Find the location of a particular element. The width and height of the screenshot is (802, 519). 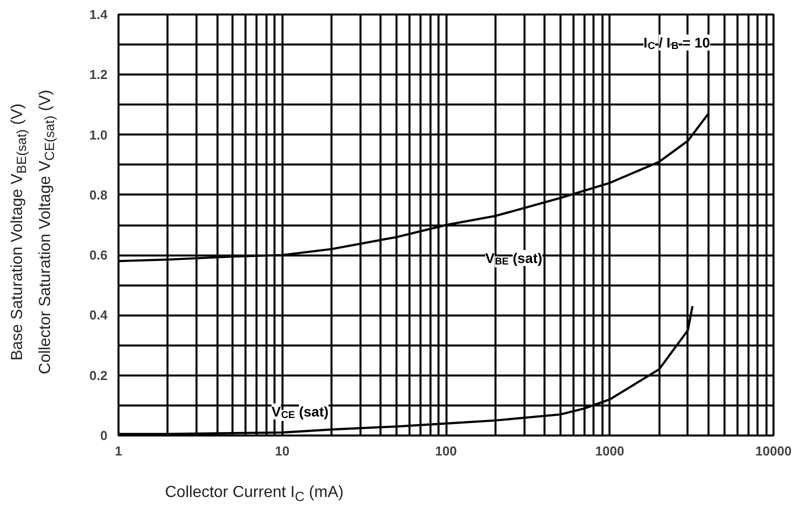

x-tick-label: 100 is located at coordinates (446, 451).